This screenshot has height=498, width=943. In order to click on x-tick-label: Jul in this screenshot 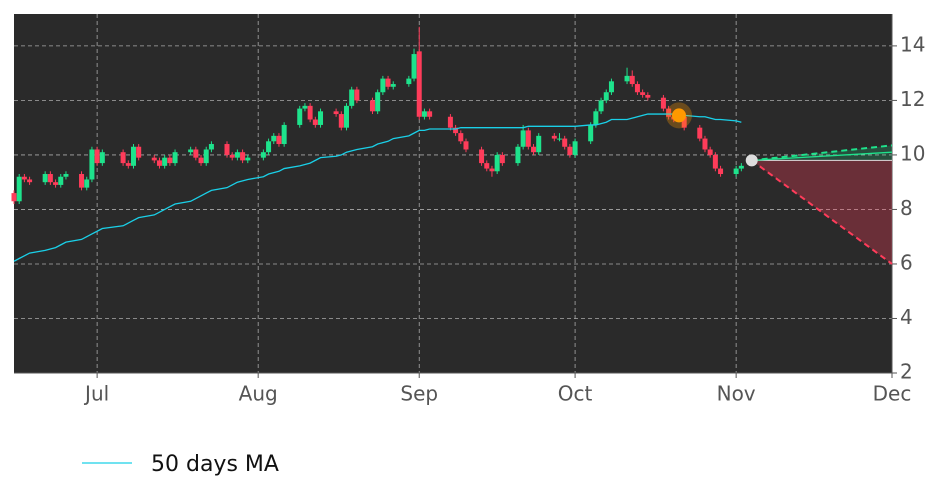, I will do `click(96, 394)`.